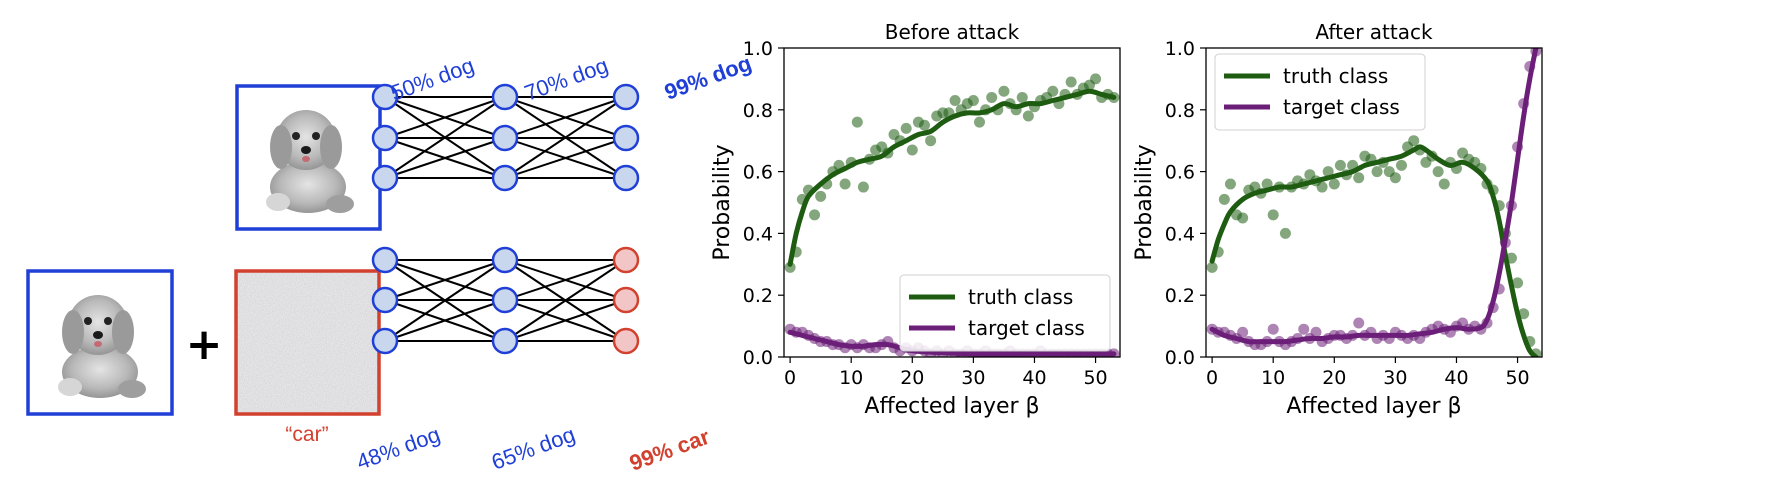 The image size is (1783, 503). Describe the element at coordinates (790, 378) in the screenshot. I see `x-tick-label: 0` at that location.